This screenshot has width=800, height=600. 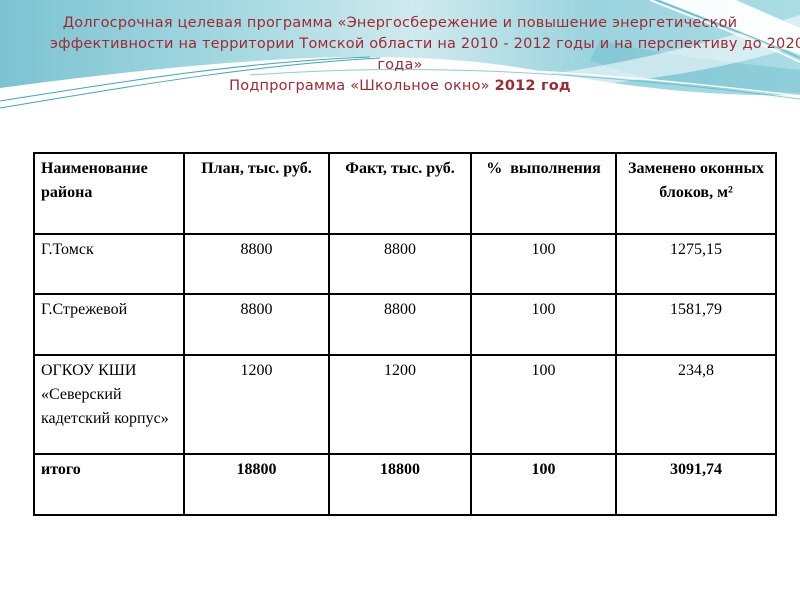 I want to click on cell-plan: 18800, so click(x=256, y=484).